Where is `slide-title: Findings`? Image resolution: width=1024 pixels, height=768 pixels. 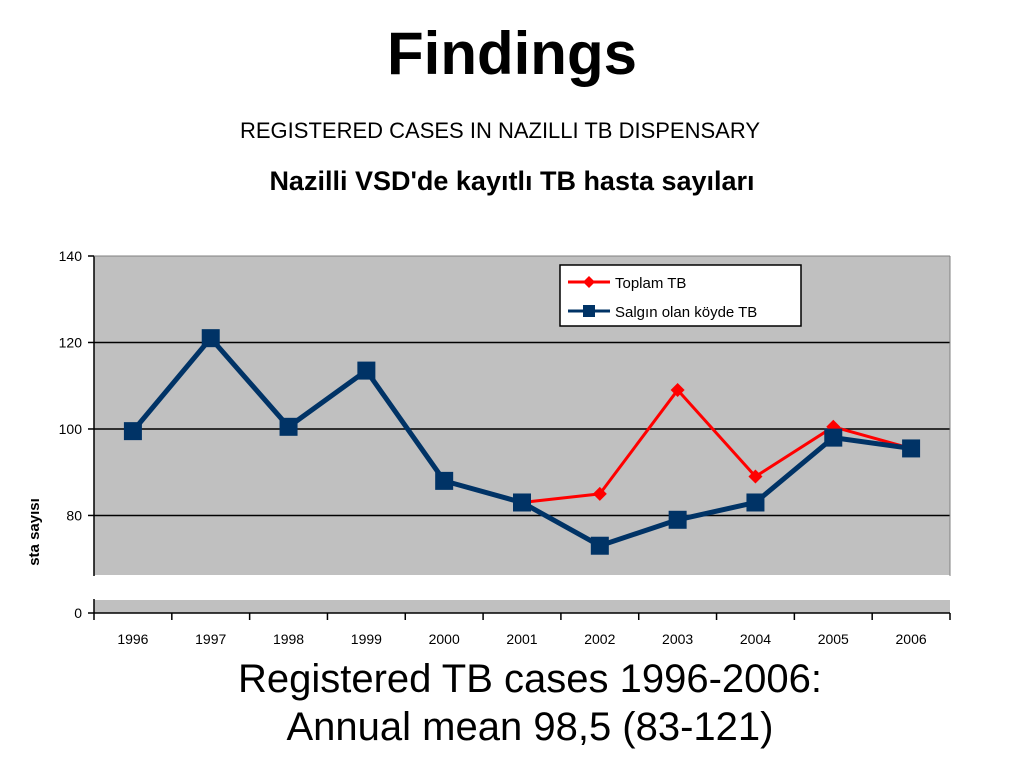
slide-title: Findings is located at coordinates (512, 53).